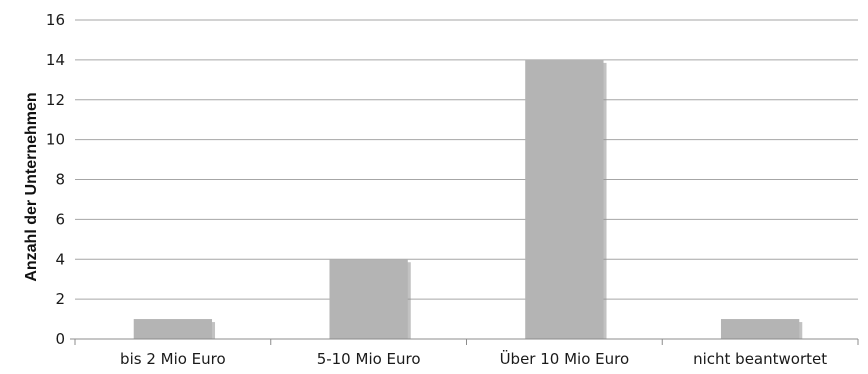 This screenshot has height=374, width=868. What do you see at coordinates (464, 341) in the screenshot?
I see `x-axis` at bounding box center [464, 341].